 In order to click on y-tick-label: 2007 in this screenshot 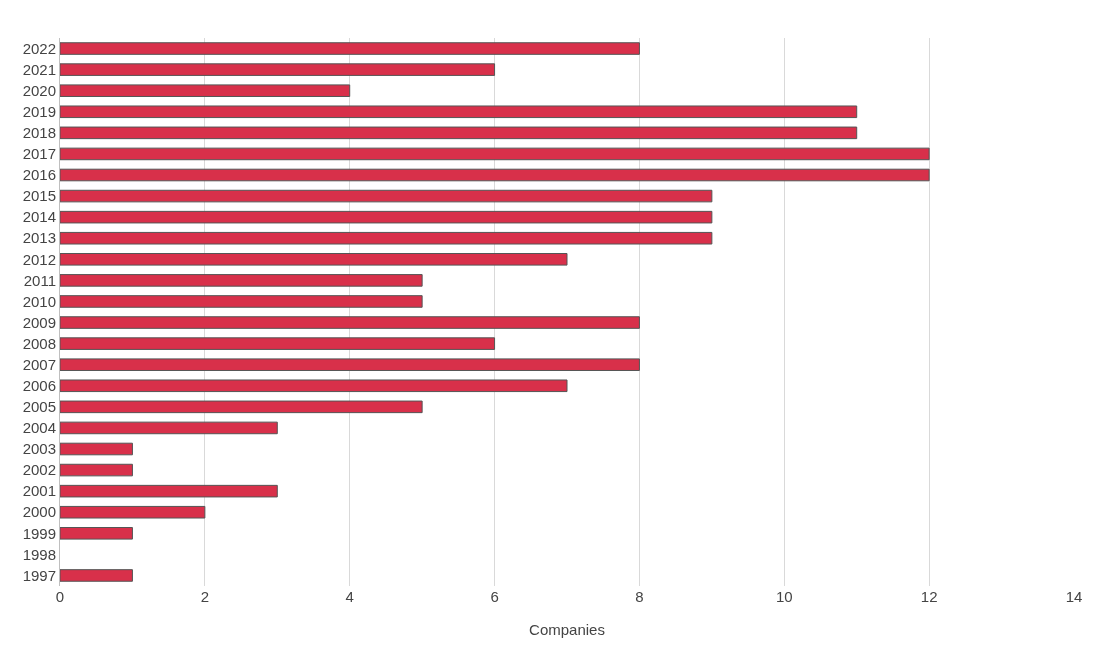, I will do `click(39, 364)`.